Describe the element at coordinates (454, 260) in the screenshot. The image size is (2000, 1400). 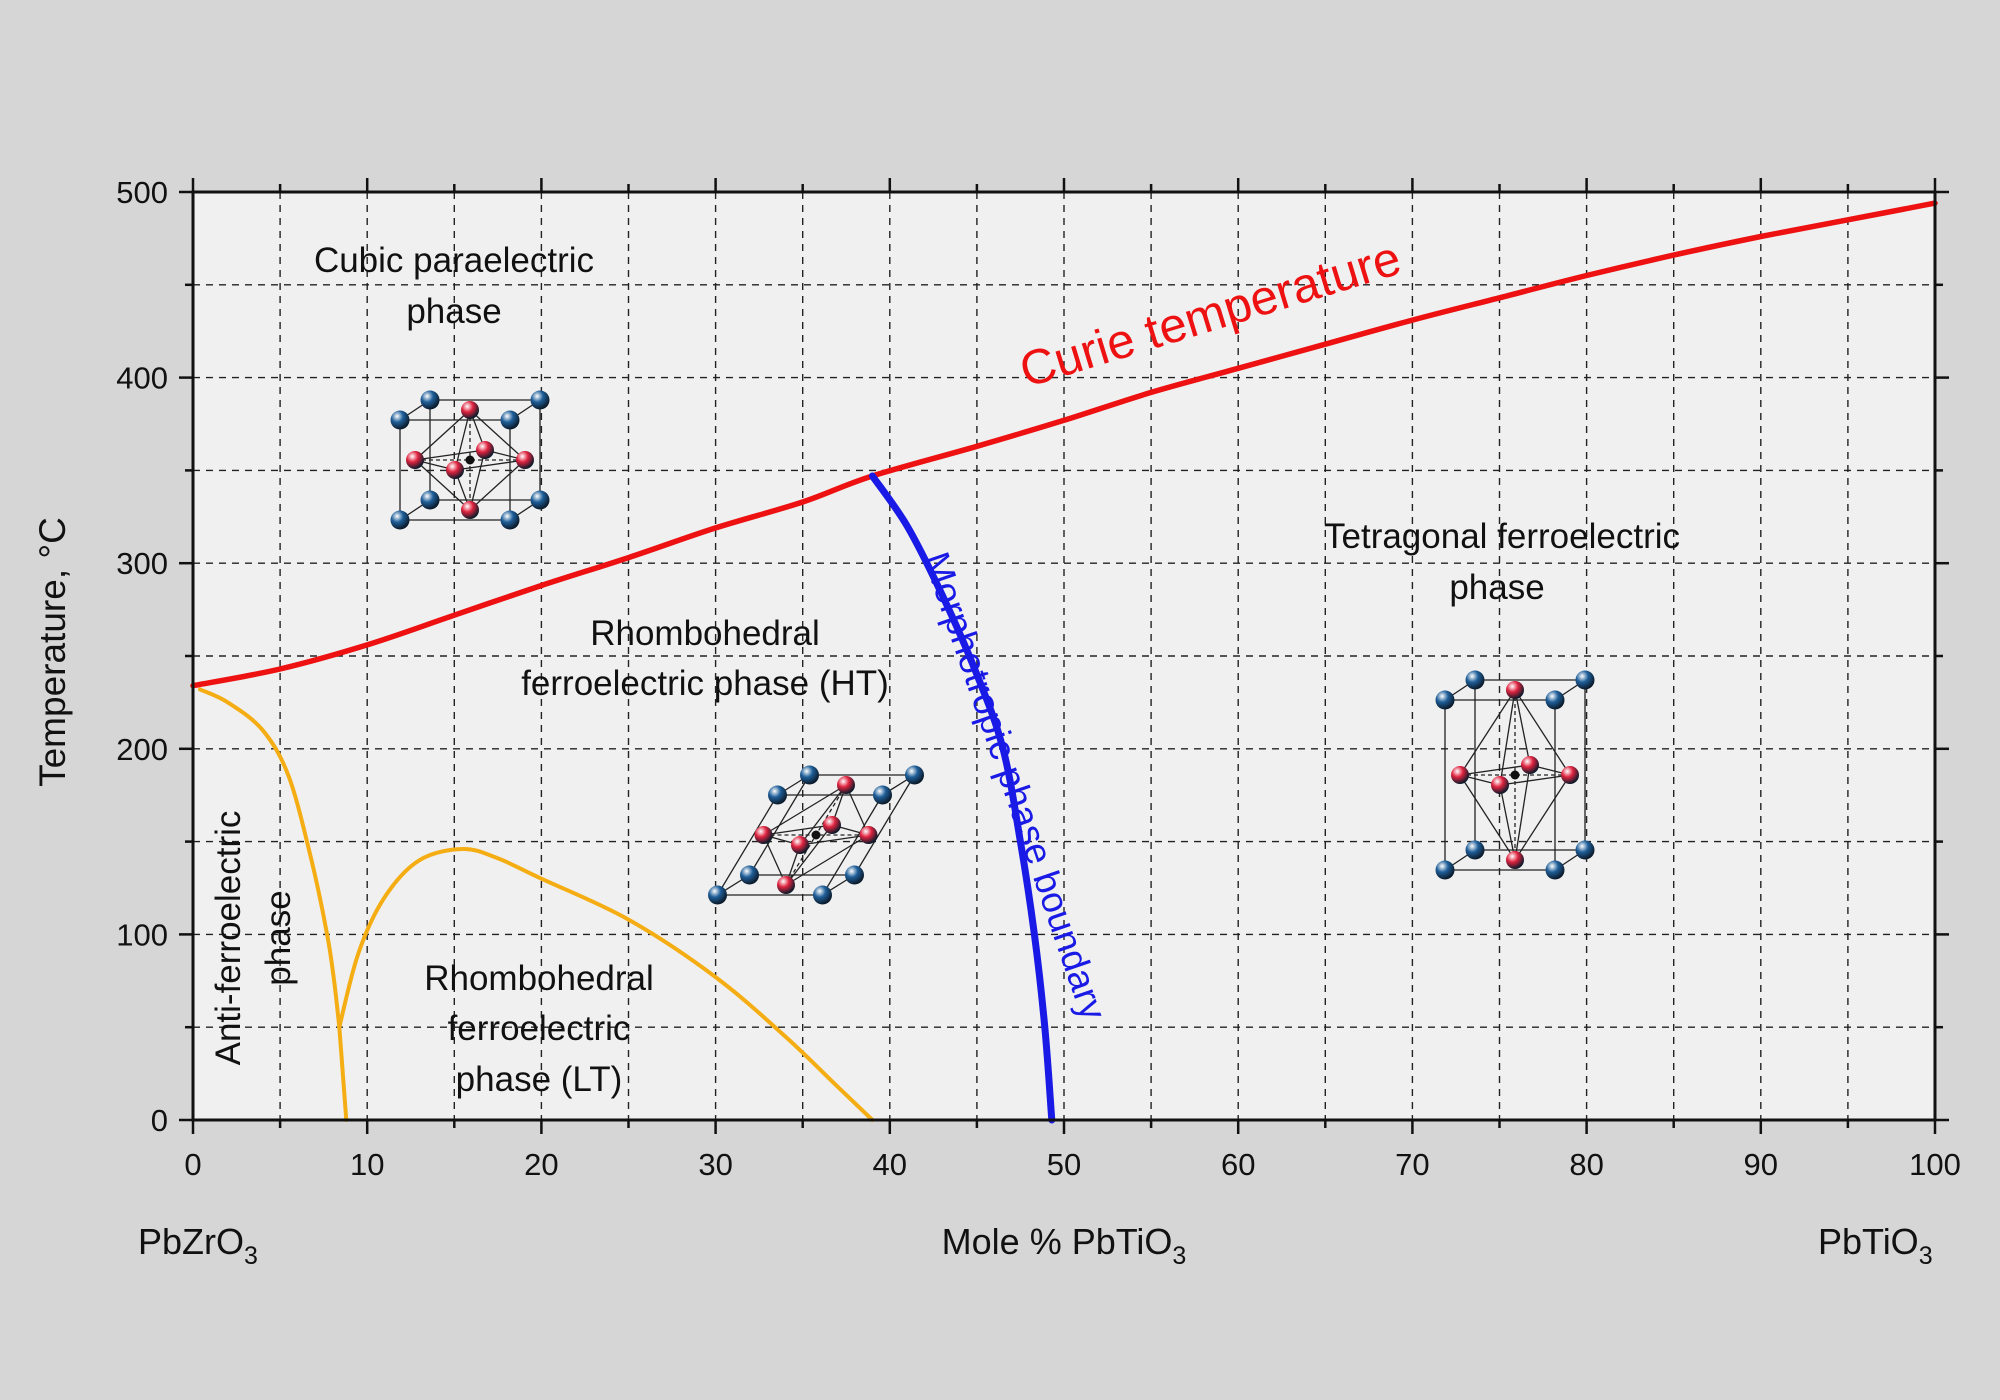
I see `cubic-phase-label-line1: Cubic paraelectric` at that location.